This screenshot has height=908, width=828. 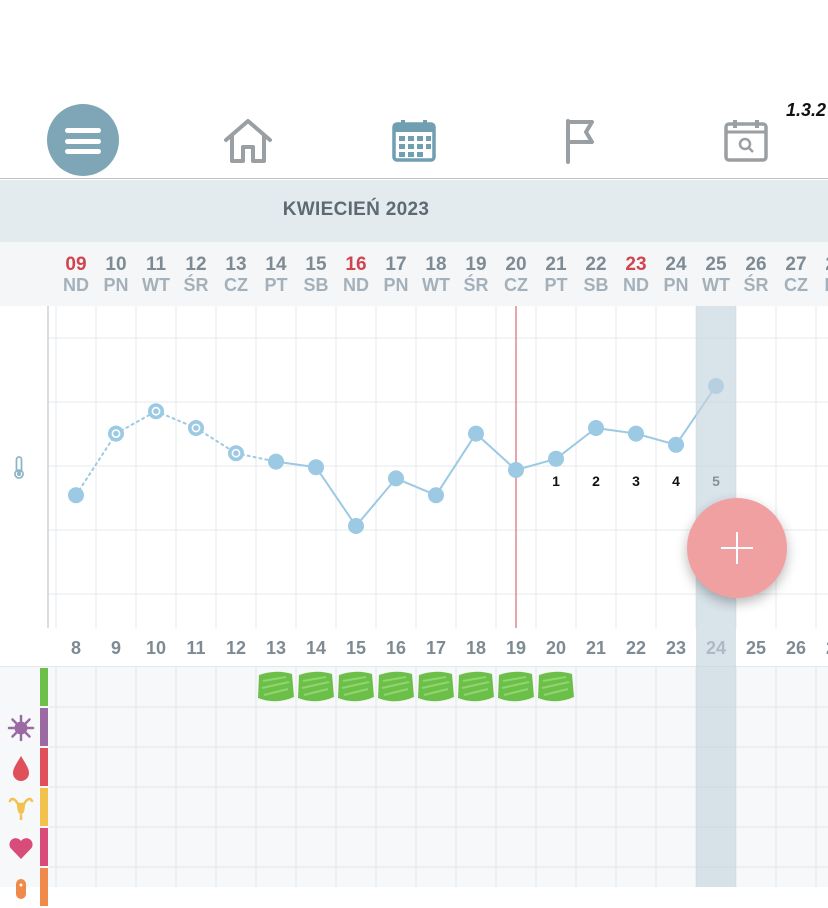 What do you see at coordinates (596, 648) in the screenshot?
I see `cycle-day-number: 21` at bounding box center [596, 648].